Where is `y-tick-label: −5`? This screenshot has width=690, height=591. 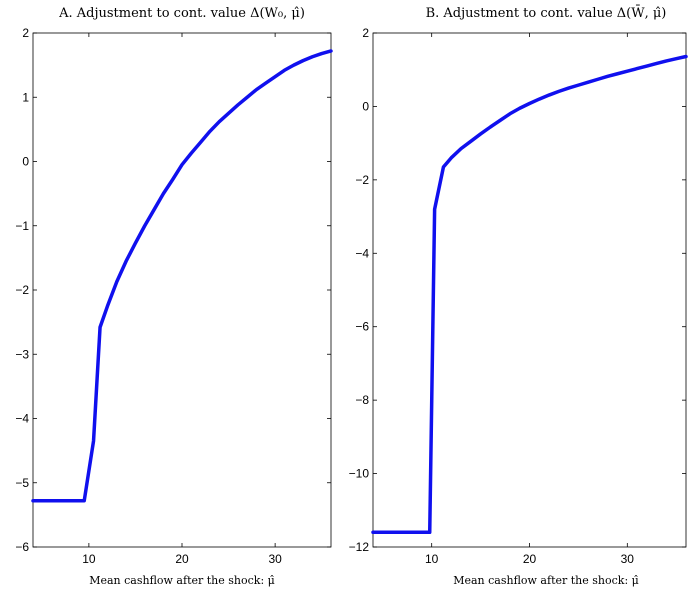
y-tick-label: −5 is located at coordinates (22, 483).